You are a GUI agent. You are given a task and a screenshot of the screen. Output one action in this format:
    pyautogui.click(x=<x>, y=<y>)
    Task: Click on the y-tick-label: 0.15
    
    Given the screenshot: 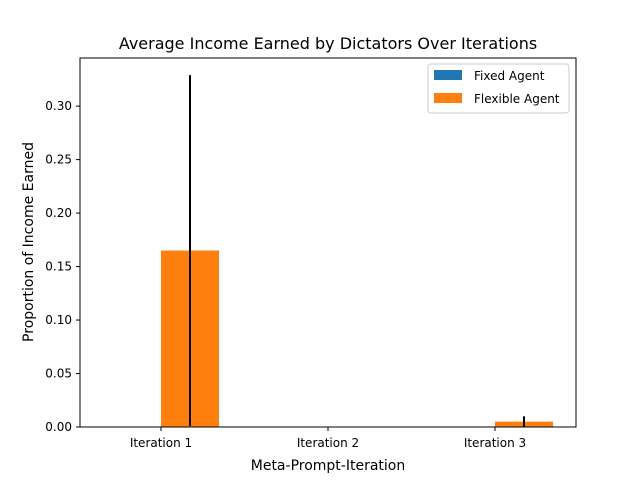 What is the action you would take?
    pyautogui.click(x=58, y=267)
    